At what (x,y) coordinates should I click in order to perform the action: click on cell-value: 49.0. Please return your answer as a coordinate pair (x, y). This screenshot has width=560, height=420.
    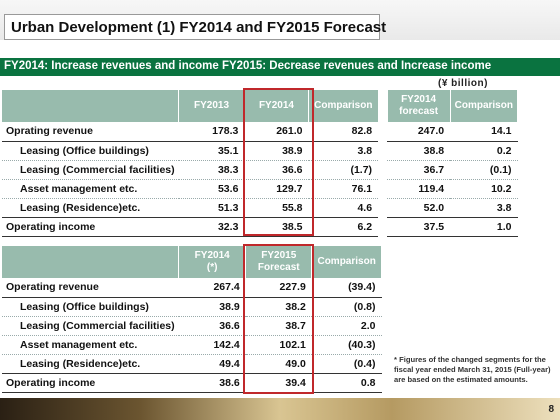
    Looking at the image, I should click on (278, 364).